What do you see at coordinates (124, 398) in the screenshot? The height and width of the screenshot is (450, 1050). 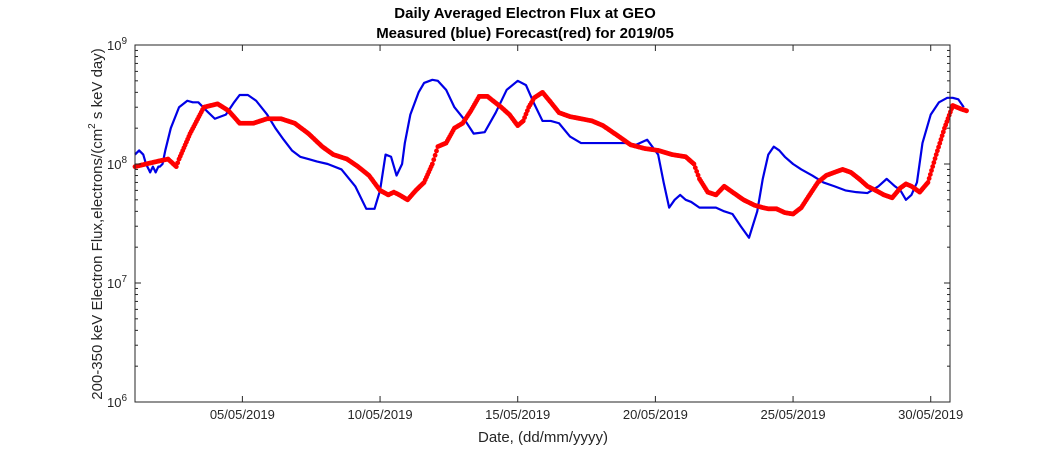 I see `y-tick-label-exponent: 6` at bounding box center [124, 398].